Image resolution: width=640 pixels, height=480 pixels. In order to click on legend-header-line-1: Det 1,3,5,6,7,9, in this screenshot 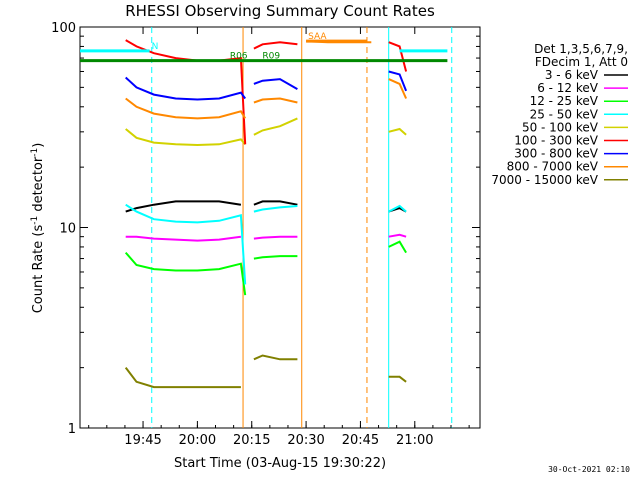, I will do `click(581, 49)`.